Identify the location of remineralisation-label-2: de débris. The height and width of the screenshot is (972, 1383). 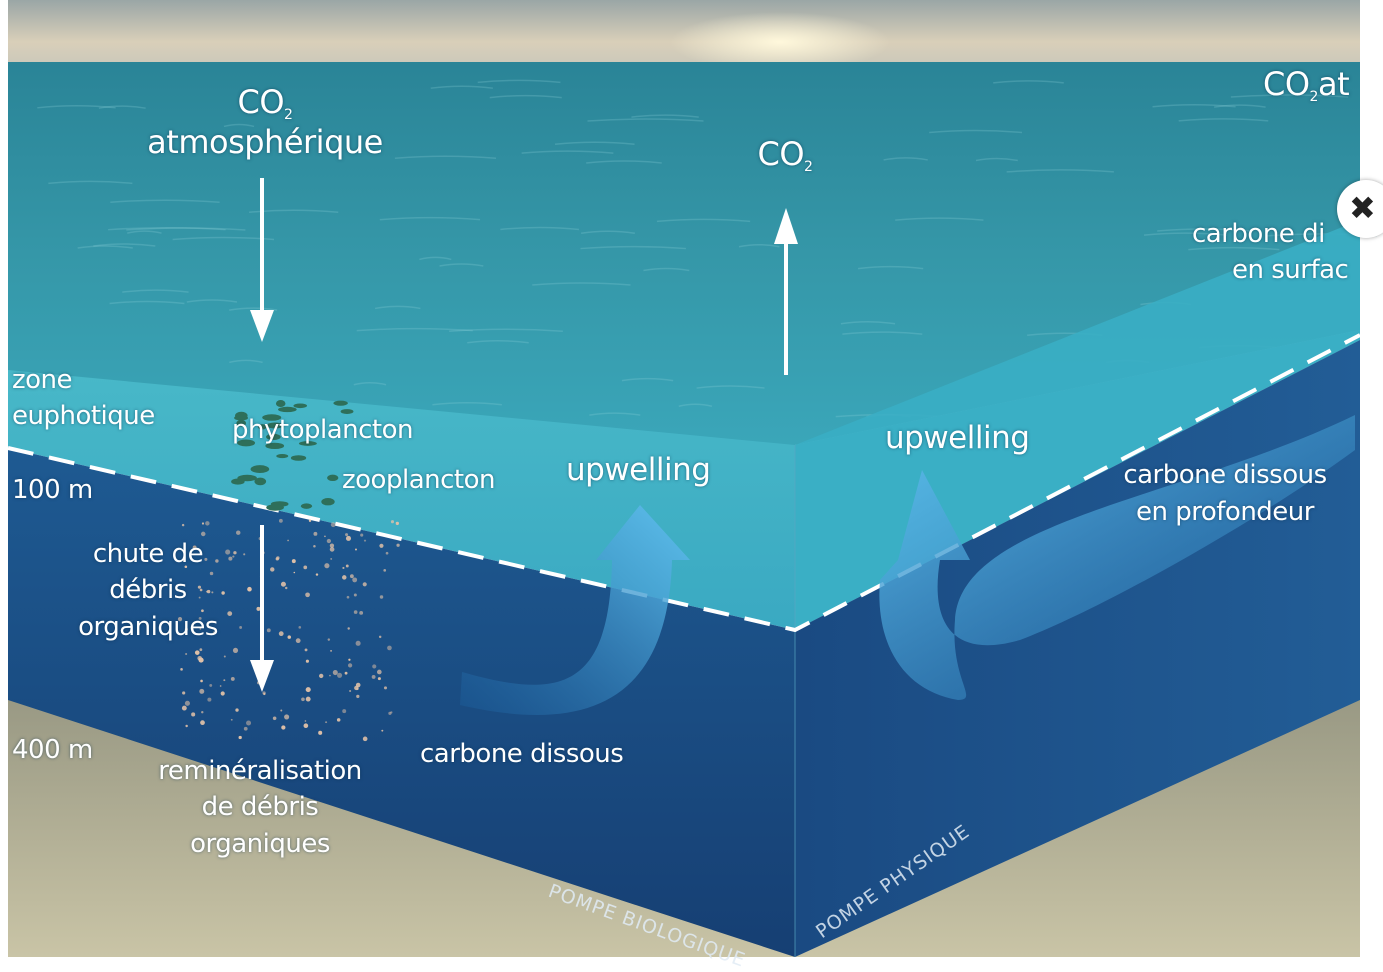
(260, 807).